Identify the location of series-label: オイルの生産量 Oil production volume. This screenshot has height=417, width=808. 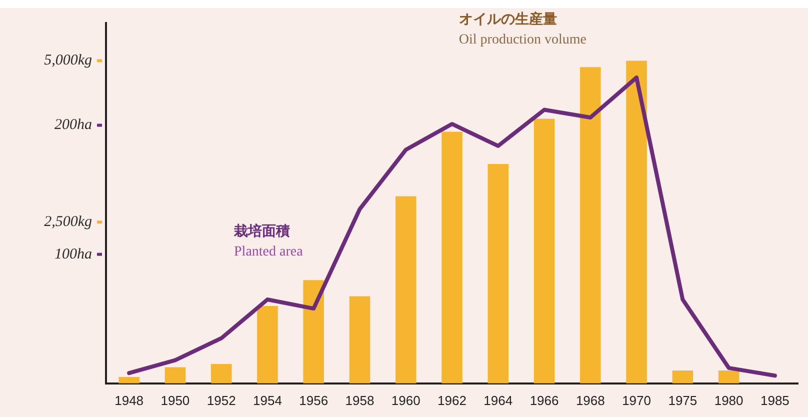
(522, 29).